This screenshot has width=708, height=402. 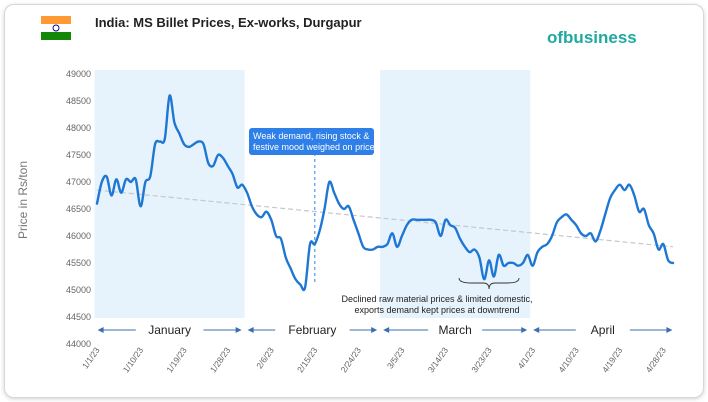 I want to click on x-tick-label: 1/28/23, so click(x=220, y=359).